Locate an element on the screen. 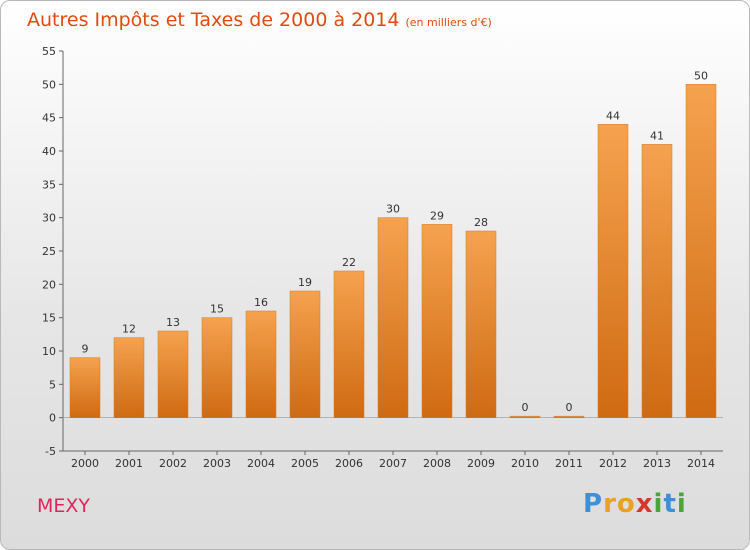 The width and height of the screenshot is (750, 550). data-label: 41 is located at coordinates (657, 135).